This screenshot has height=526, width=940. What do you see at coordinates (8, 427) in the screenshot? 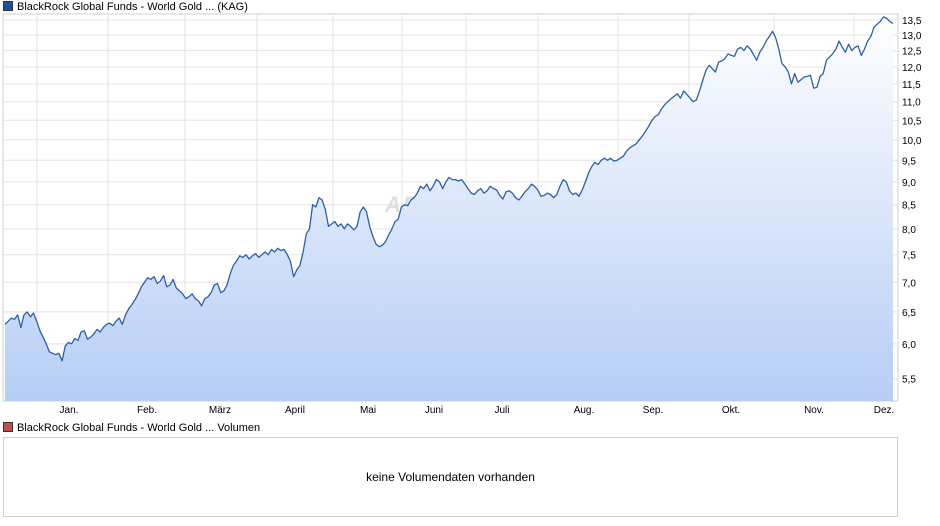
I see `volume-legend-swatch` at bounding box center [8, 427].